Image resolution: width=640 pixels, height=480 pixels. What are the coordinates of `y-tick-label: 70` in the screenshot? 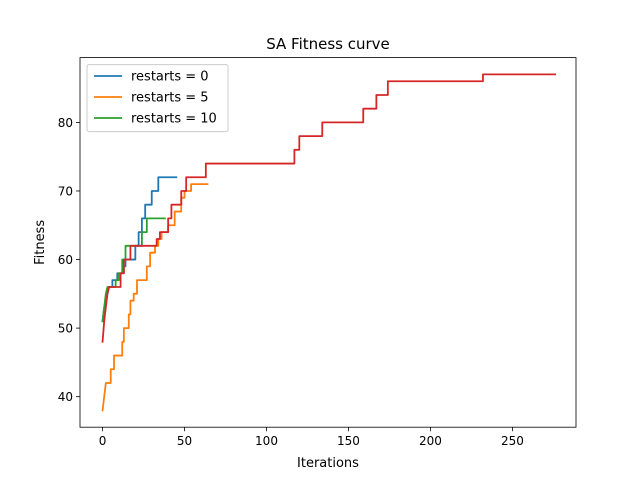 It's located at (65, 191).